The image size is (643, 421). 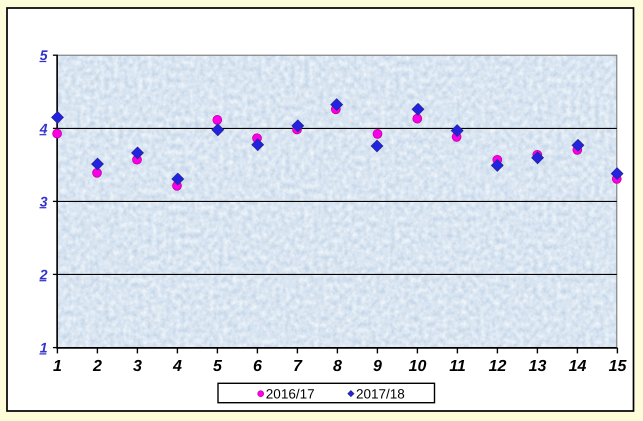 I want to click on svg-text: 2017/18, so click(x=380, y=393).